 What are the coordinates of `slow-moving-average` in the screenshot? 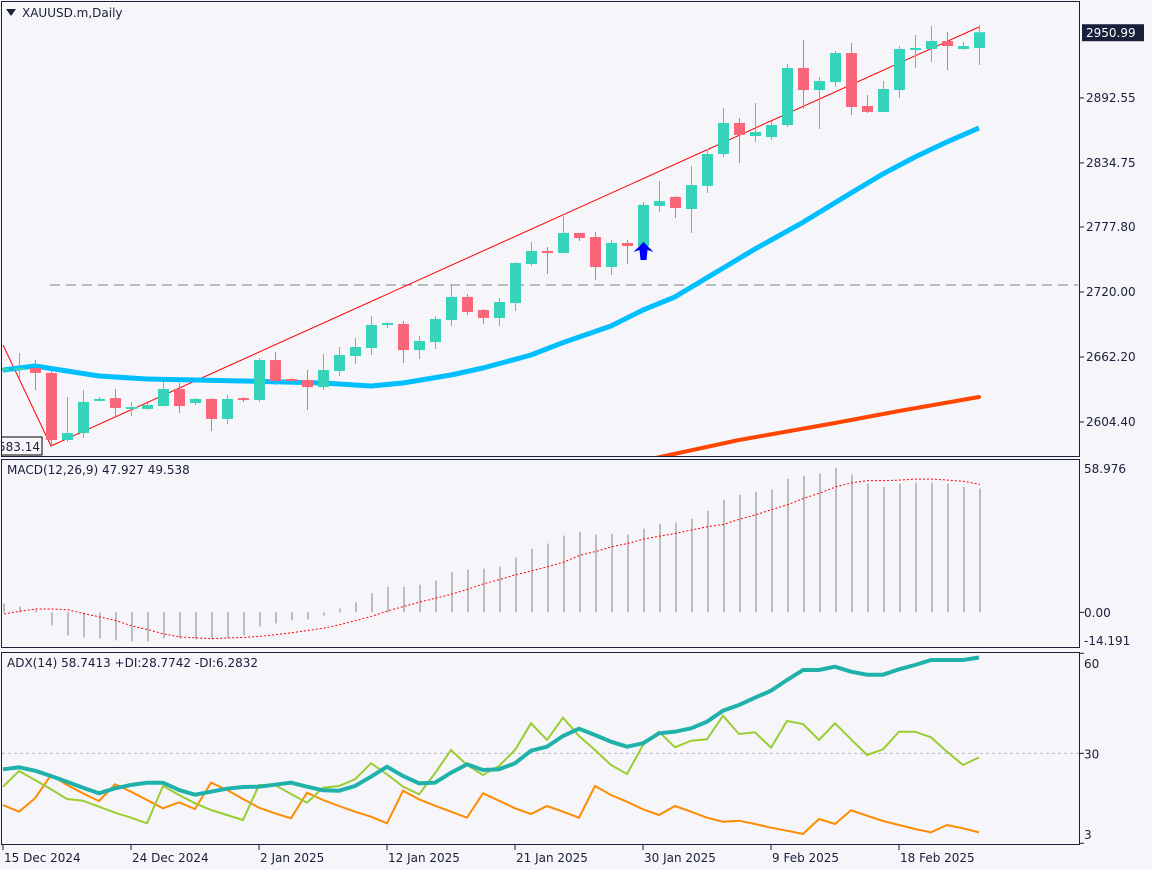 It's located at (818, 425).